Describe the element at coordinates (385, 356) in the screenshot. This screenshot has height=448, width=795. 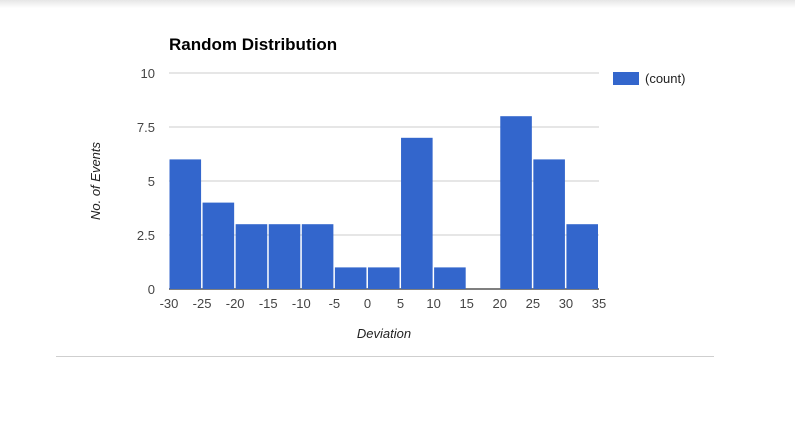
I see `page-divider` at that location.